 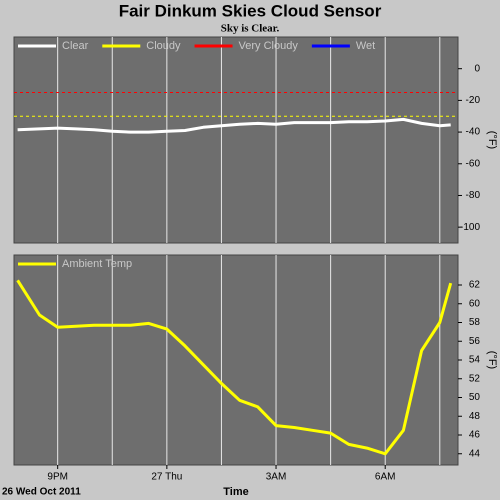 I want to click on date-label: 26 Wed Oct 2011, so click(x=41, y=492).